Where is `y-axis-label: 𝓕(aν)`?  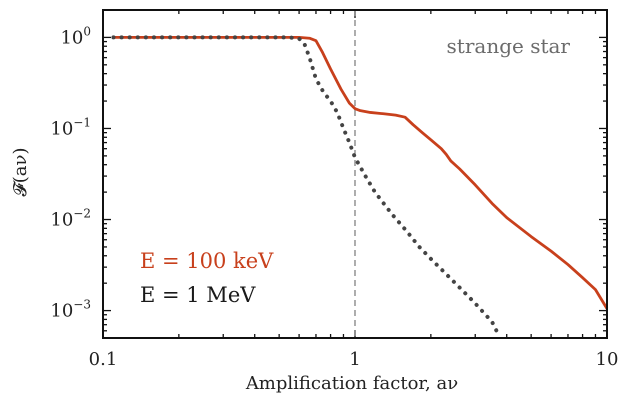
y-axis-label: 𝓕(aν) is located at coordinates (20, 171).